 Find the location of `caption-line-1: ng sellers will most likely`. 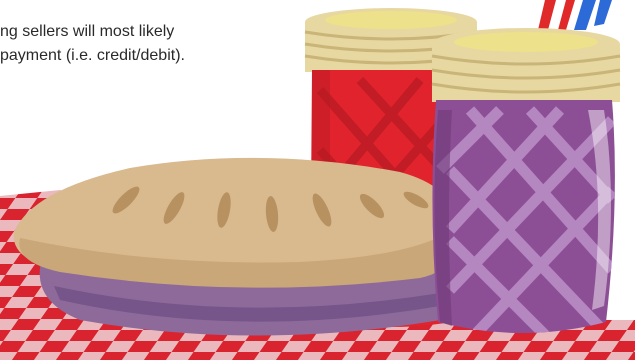

caption-line-1: ng sellers will most likely is located at coordinates (87, 31).